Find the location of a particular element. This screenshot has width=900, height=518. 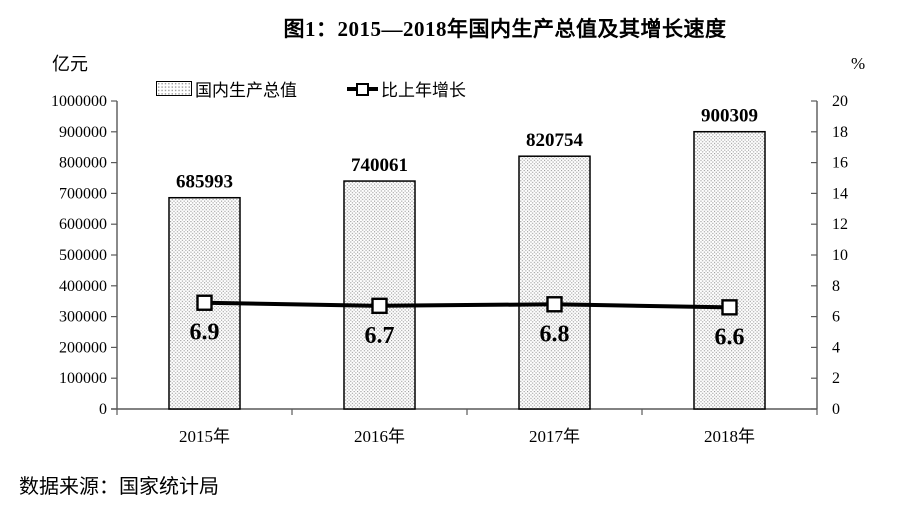

right-axis-tick-label: 20 is located at coordinates (840, 101).